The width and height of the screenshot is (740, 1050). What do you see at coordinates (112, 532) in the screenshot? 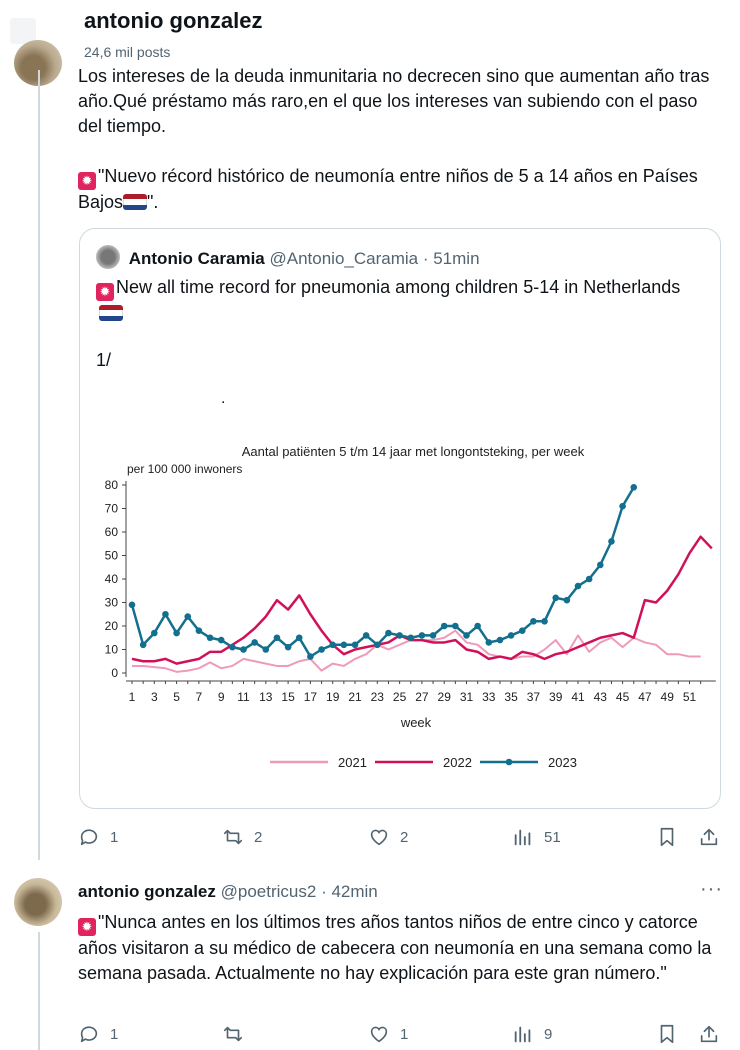
I see `y-tick-label: 60` at bounding box center [112, 532].